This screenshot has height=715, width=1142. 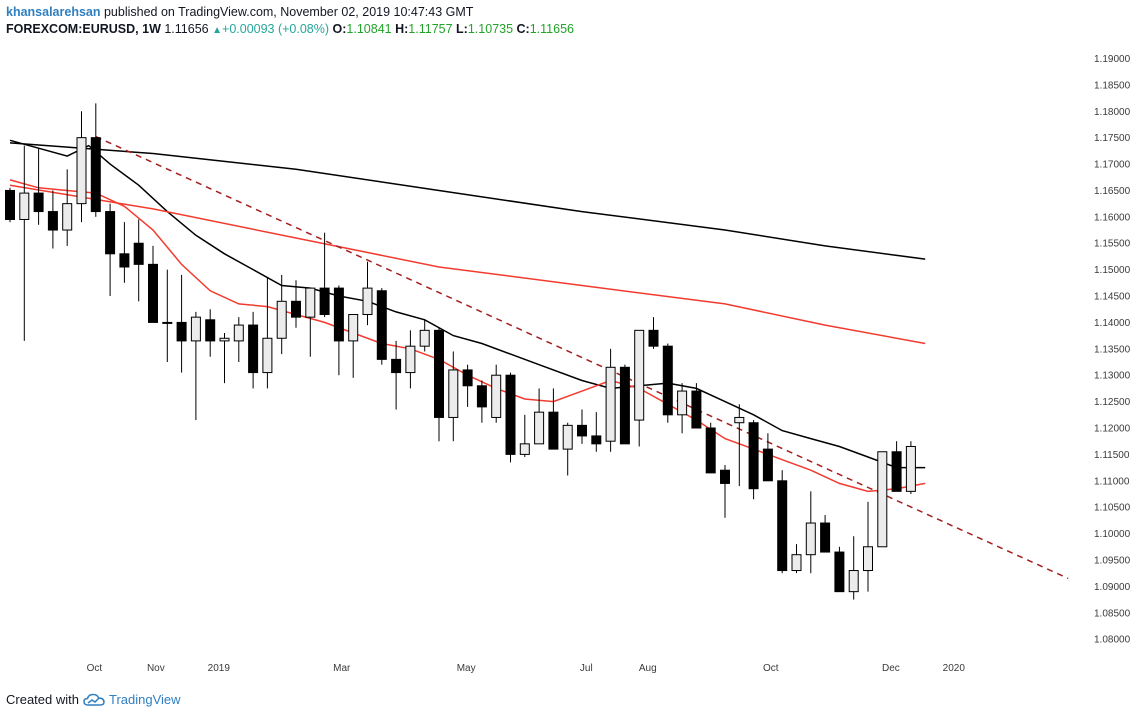 What do you see at coordinates (648, 668) in the screenshot?
I see `time-tick-label: Aug` at bounding box center [648, 668].